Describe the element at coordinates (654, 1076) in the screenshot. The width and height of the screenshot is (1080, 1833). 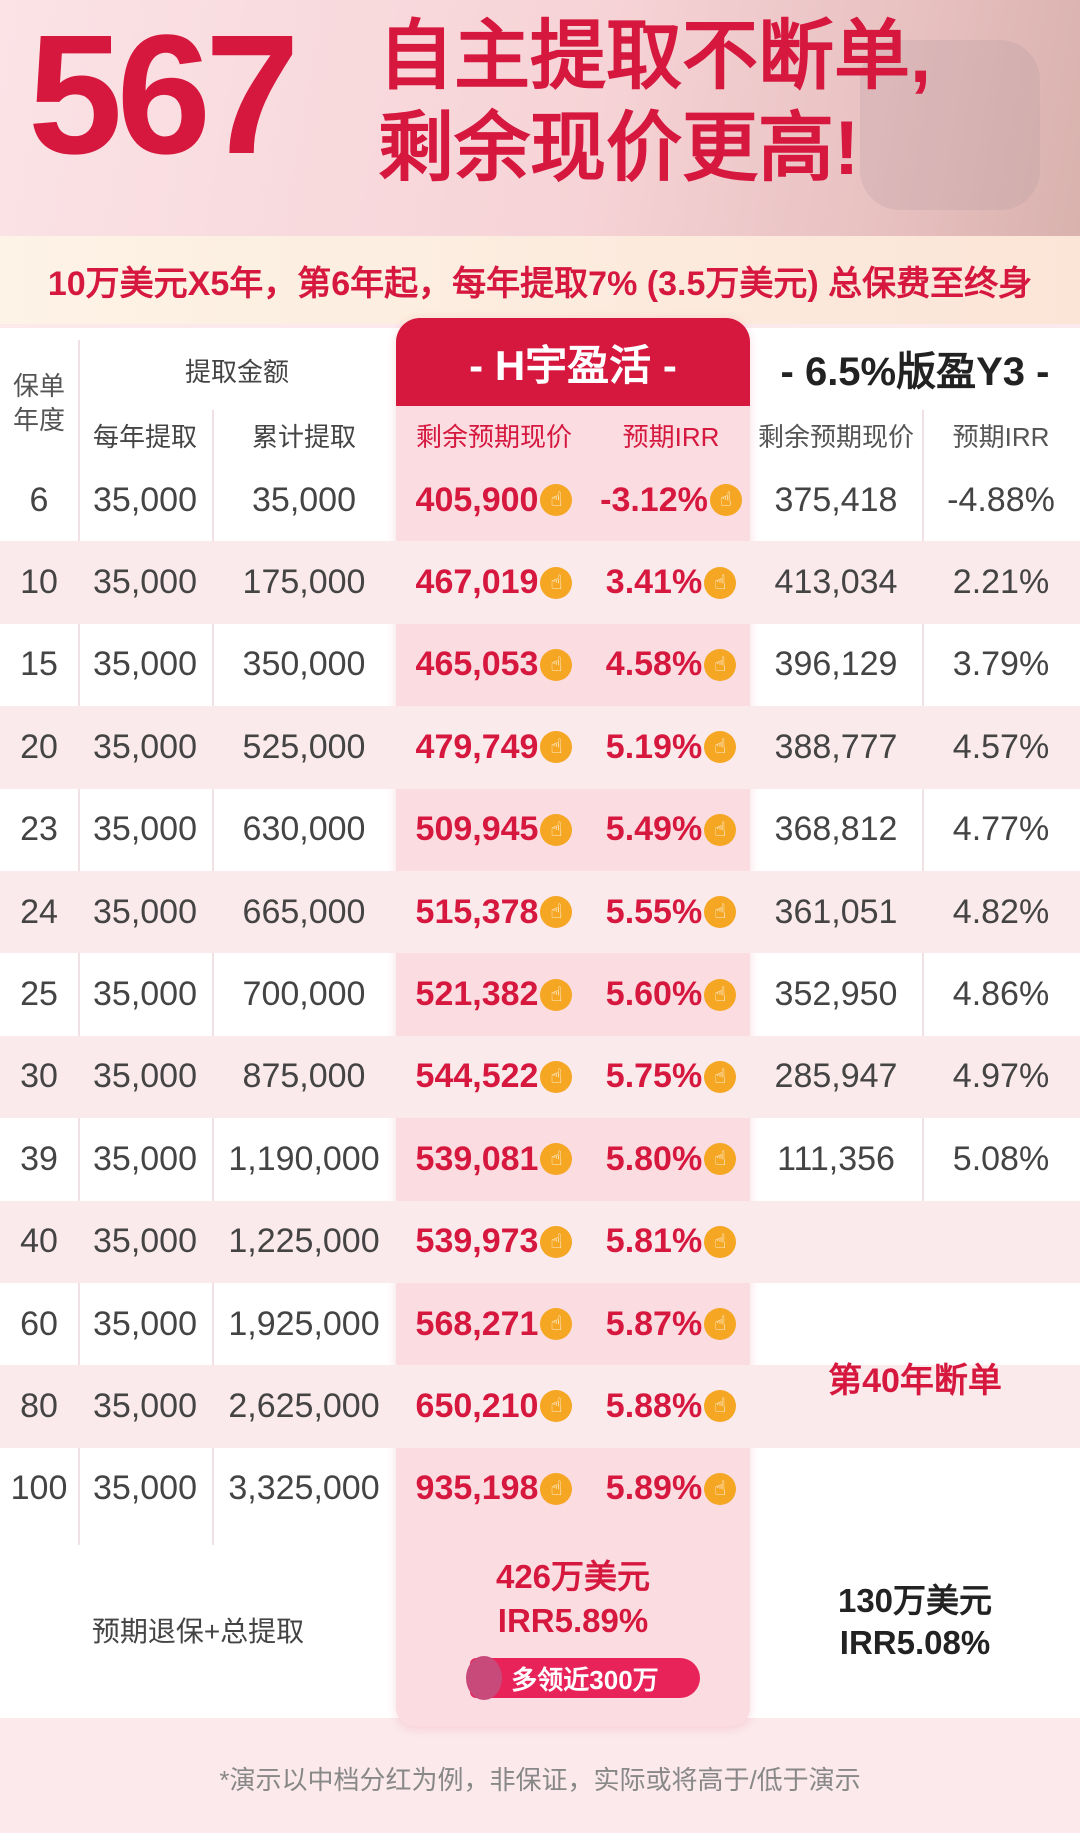
I see `cell-a-irr-text: 5.75%` at that location.